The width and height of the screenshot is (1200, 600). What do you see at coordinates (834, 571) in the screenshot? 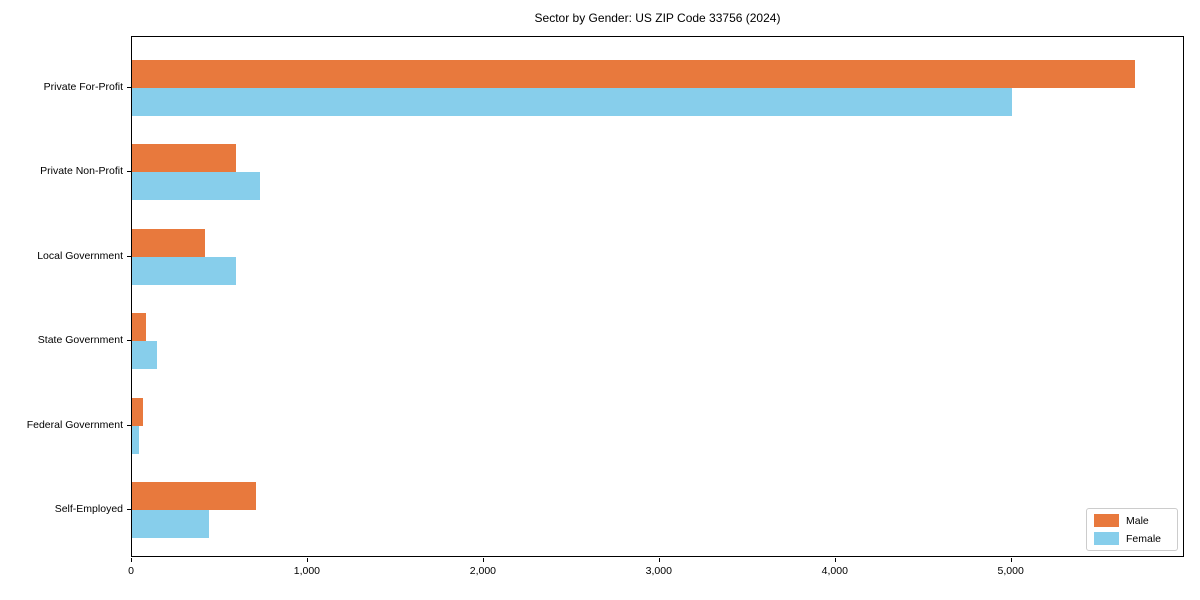
I see `x-tick-label: 4,000` at bounding box center [834, 571].